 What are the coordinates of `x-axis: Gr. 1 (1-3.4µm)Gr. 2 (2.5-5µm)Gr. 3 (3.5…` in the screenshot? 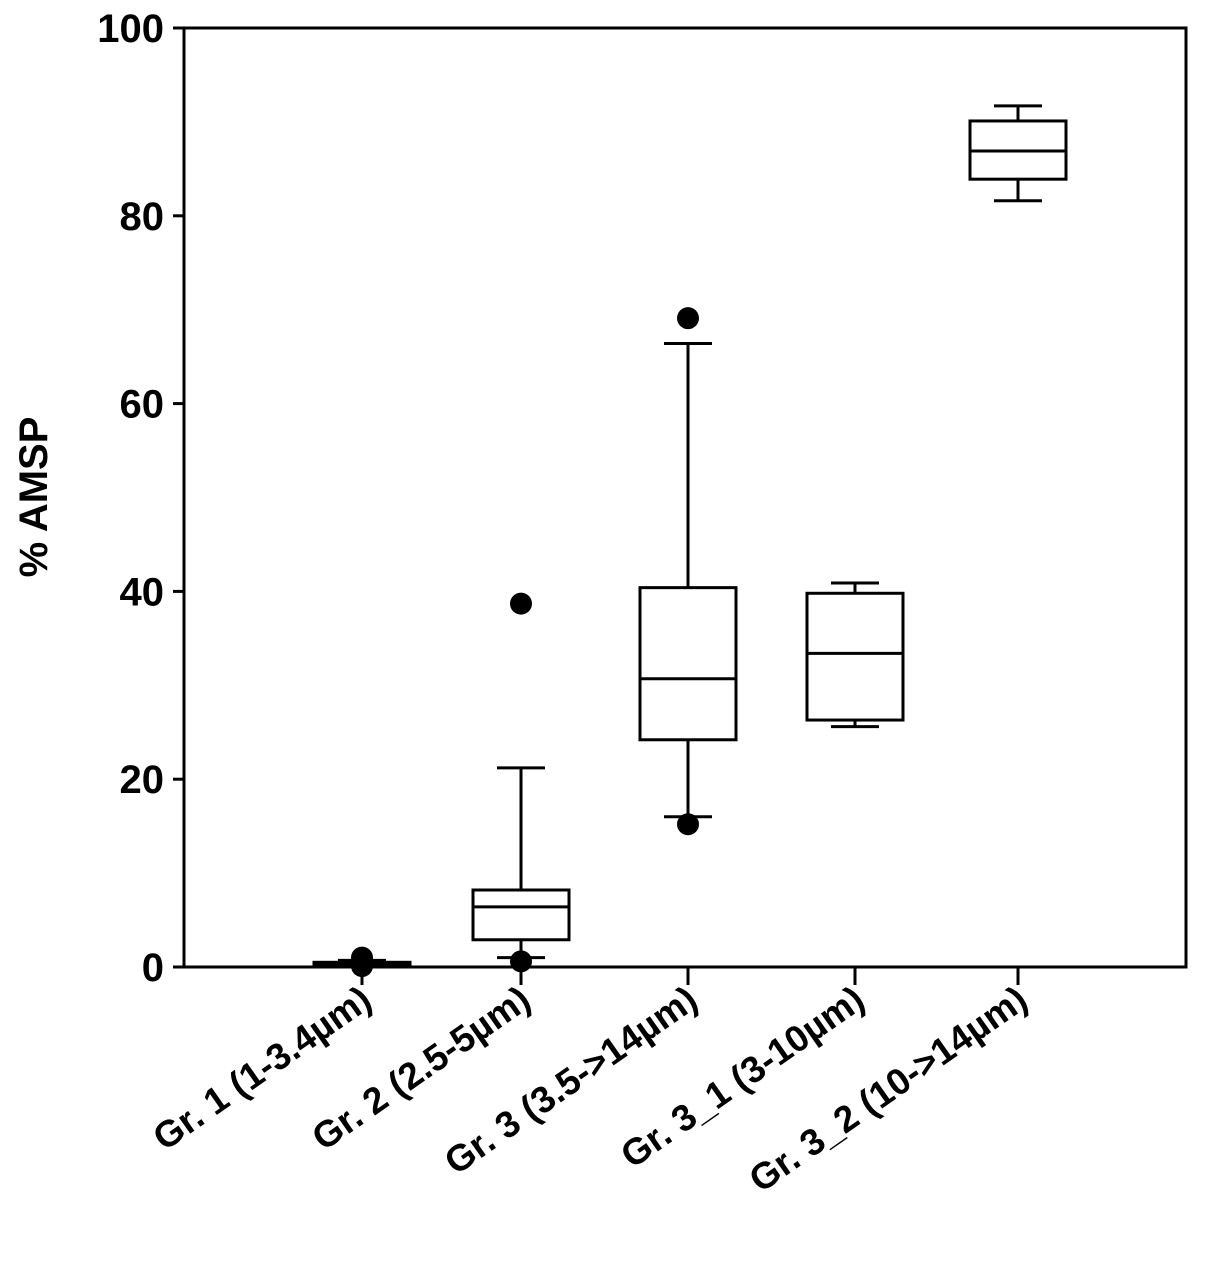 It's located at (590, 1083).